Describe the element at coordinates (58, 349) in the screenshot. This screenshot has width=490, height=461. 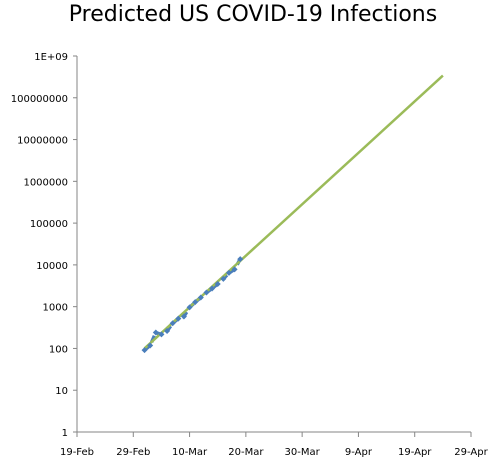
I see `y-tick-label: 100` at that location.